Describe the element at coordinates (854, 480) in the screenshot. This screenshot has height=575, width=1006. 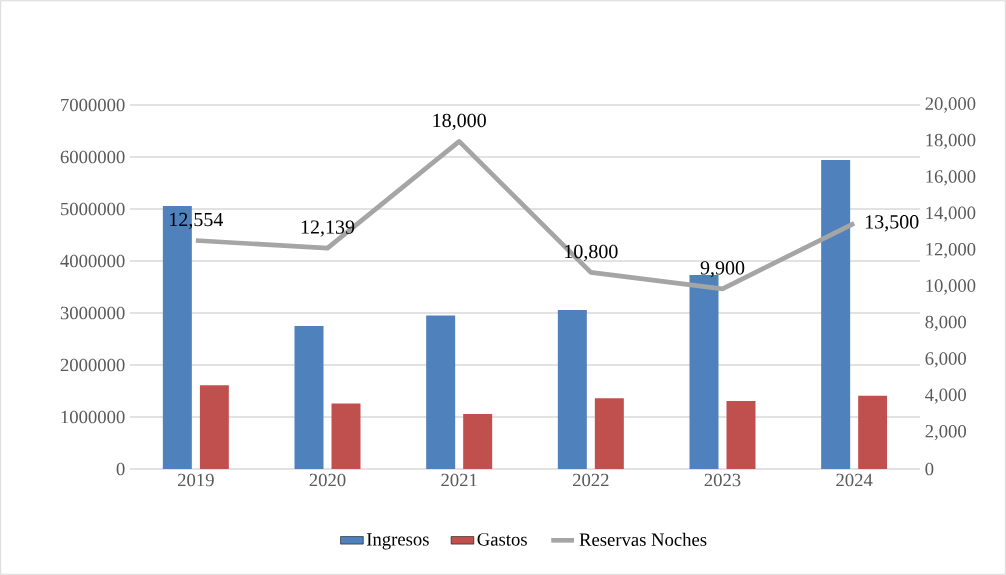
I see `x-tick-label: 2024` at that location.